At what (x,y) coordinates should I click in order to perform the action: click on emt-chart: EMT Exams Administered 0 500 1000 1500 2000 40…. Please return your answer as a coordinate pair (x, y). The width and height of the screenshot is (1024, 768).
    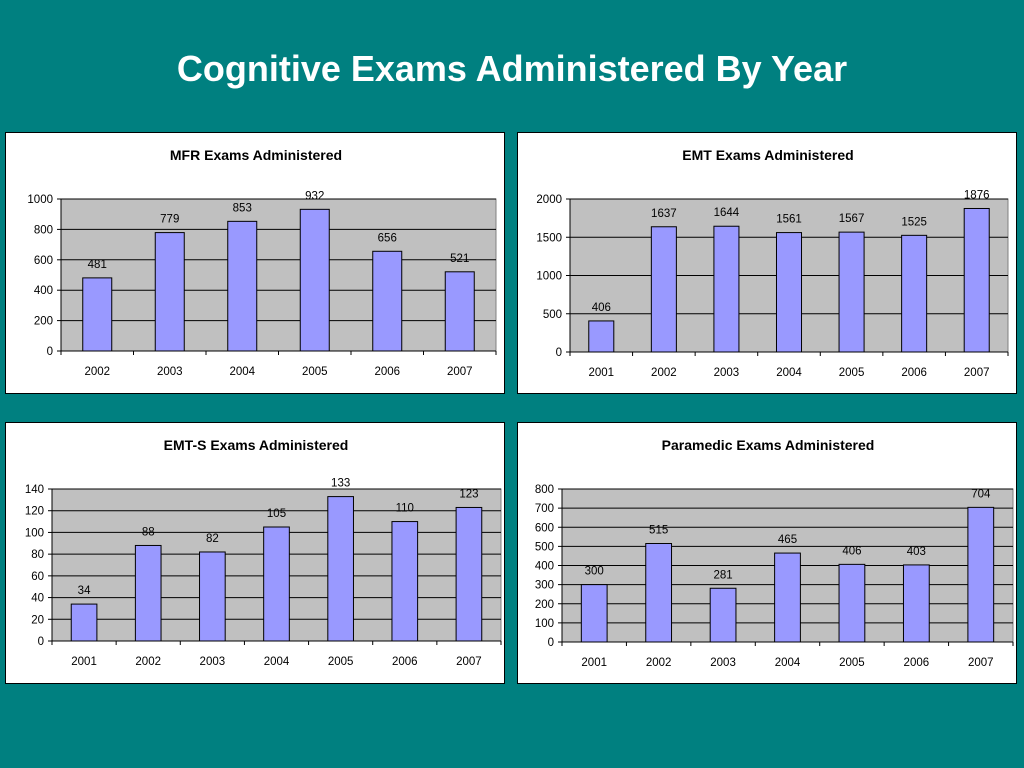
    Looking at the image, I should click on (772, 263).